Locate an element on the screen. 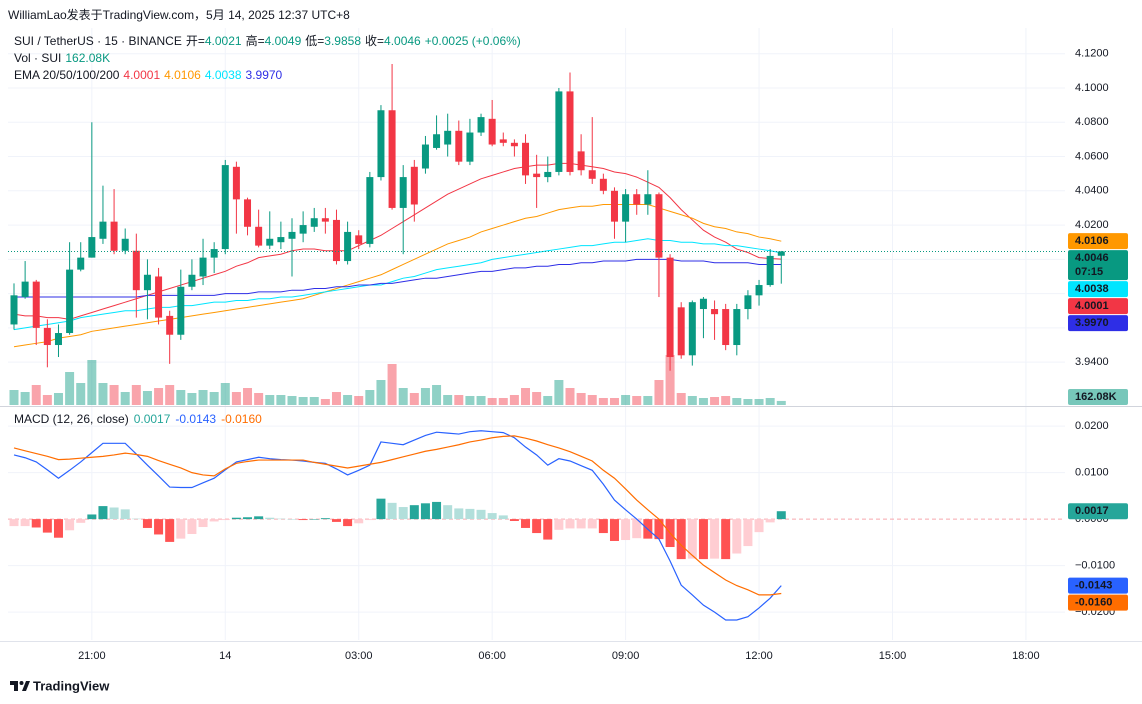  brand-name: TradingView is located at coordinates (71, 685).